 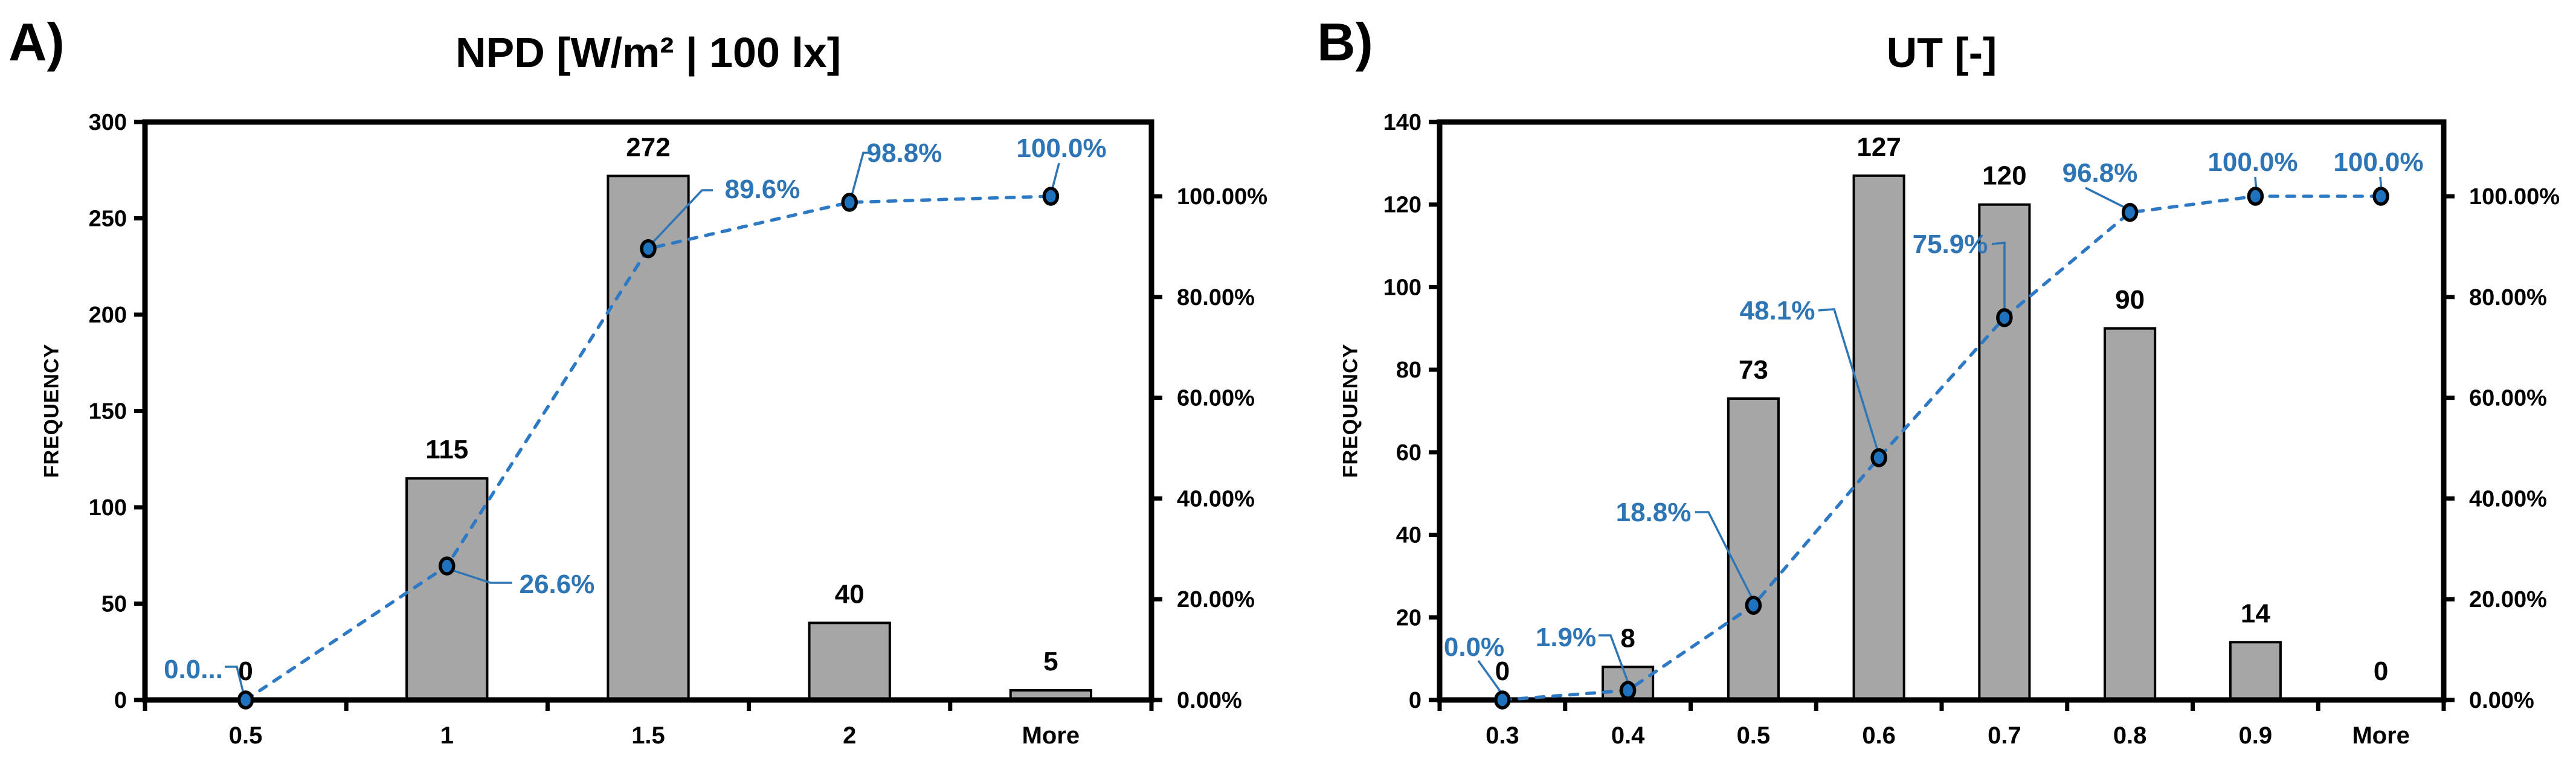 What do you see at coordinates (108, 219) in the screenshot?
I see `y-axis-tick-label: 250` at bounding box center [108, 219].